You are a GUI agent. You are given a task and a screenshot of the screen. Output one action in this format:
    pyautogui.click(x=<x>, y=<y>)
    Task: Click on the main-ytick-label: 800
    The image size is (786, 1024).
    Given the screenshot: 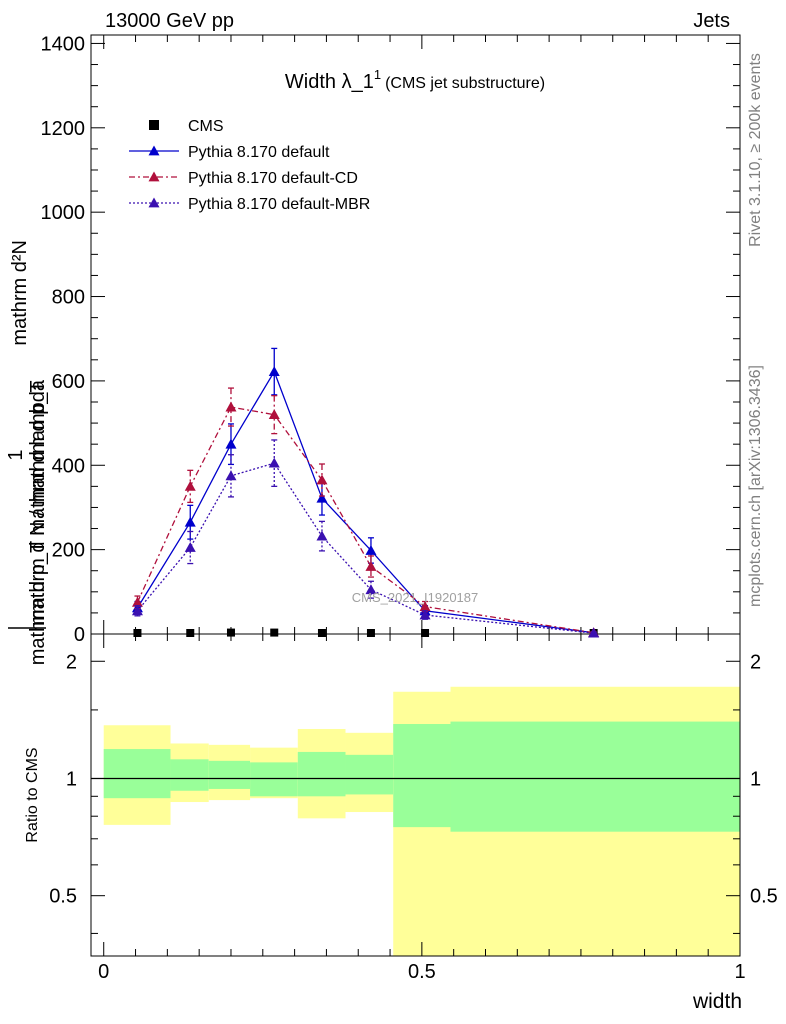 What is the action you would take?
    pyautogui.click(x=68, y=298)
    